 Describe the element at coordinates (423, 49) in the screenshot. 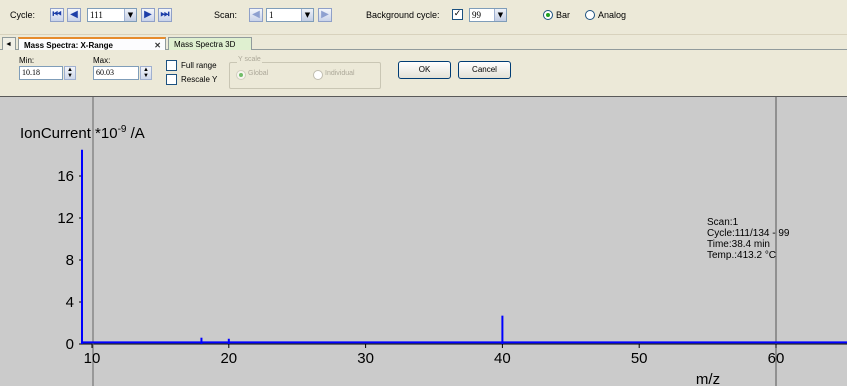

I see `tab-strip-border` at that location.